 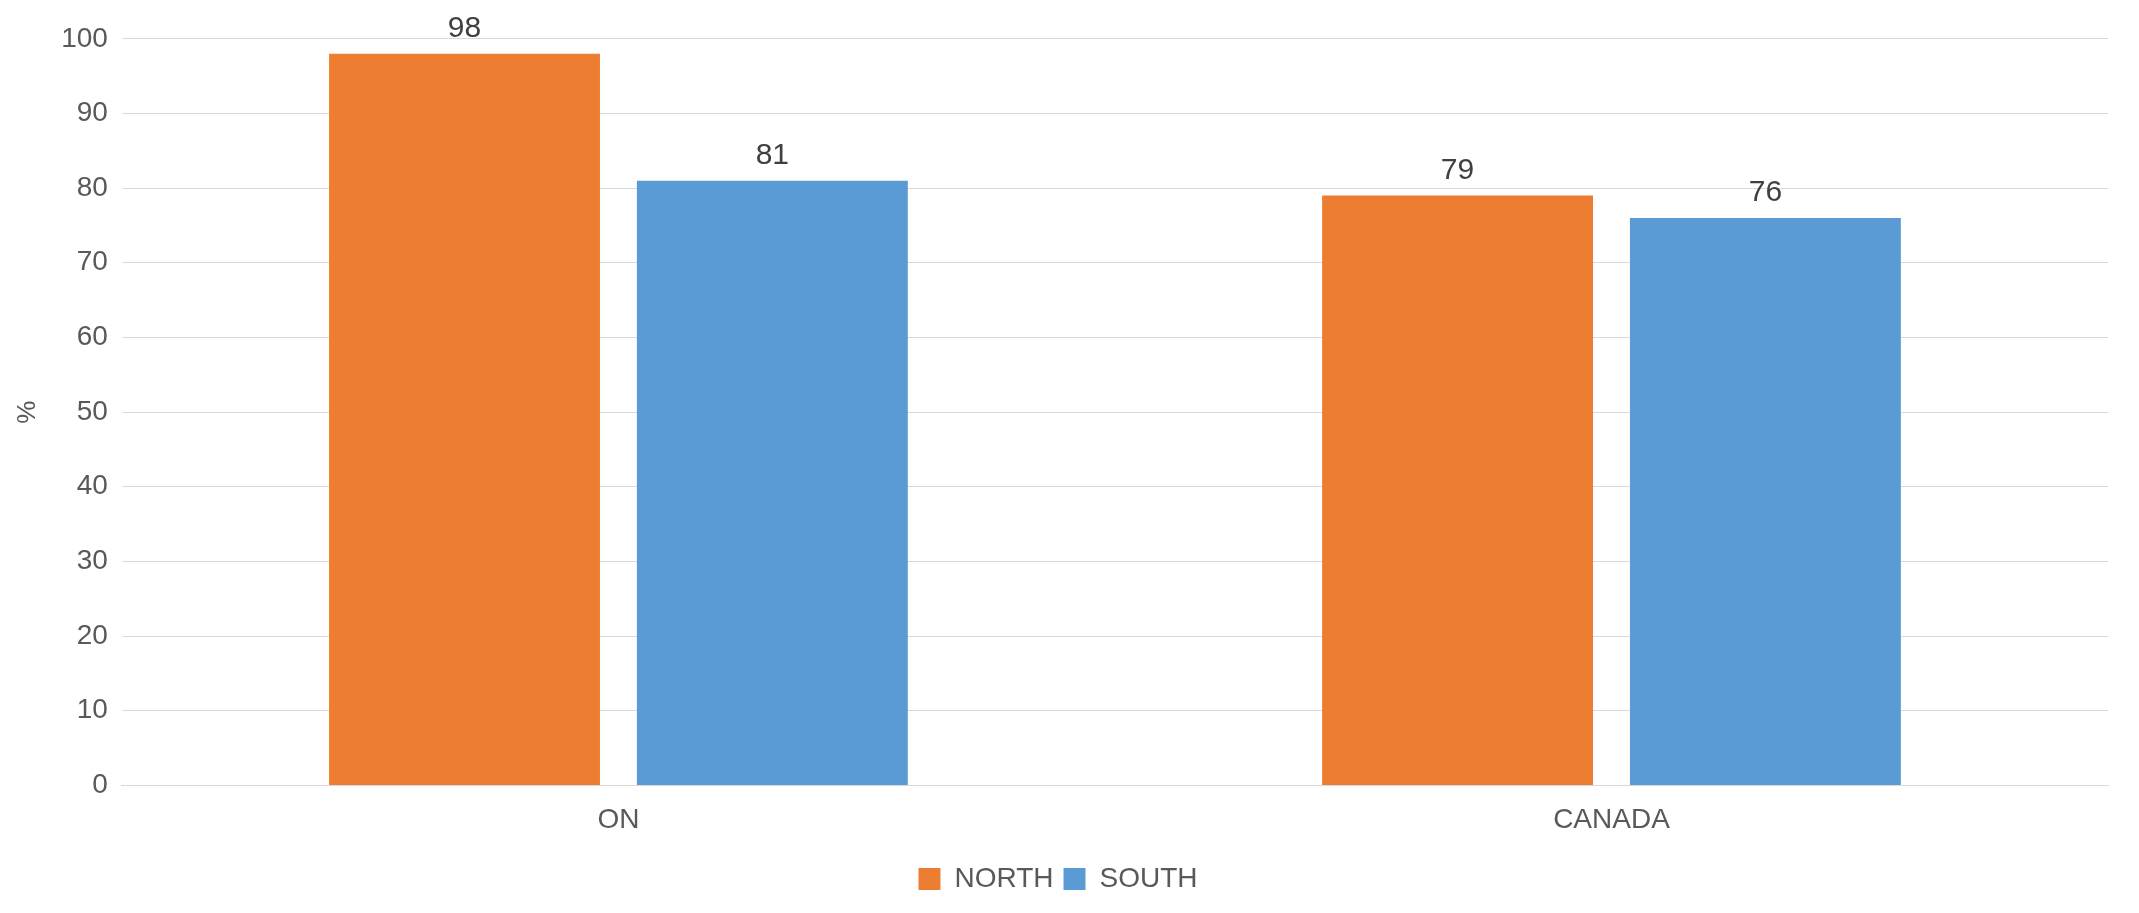 What do you see at coordinates (618, 818) in the screenshot?
I see `x-tick-label: ON` at bounding box center [618, 818].